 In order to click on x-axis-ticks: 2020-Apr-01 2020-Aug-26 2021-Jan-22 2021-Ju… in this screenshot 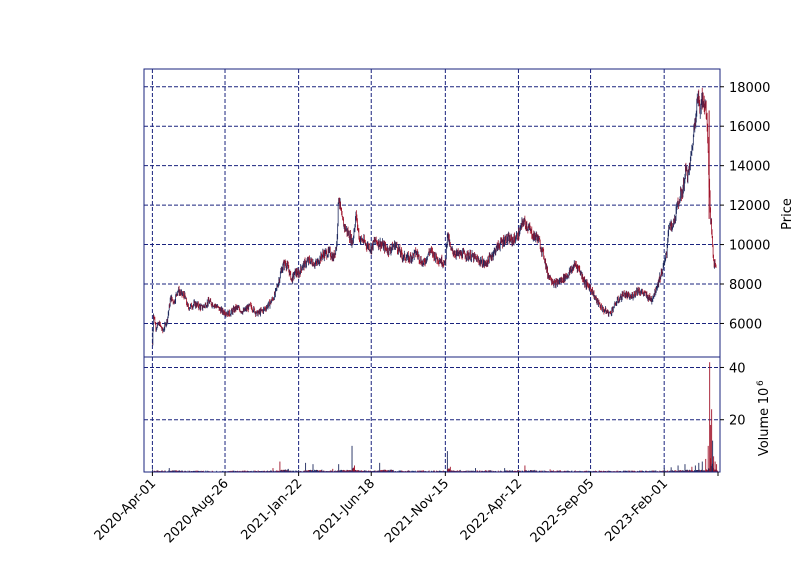, I will do `click(405, 509)`.